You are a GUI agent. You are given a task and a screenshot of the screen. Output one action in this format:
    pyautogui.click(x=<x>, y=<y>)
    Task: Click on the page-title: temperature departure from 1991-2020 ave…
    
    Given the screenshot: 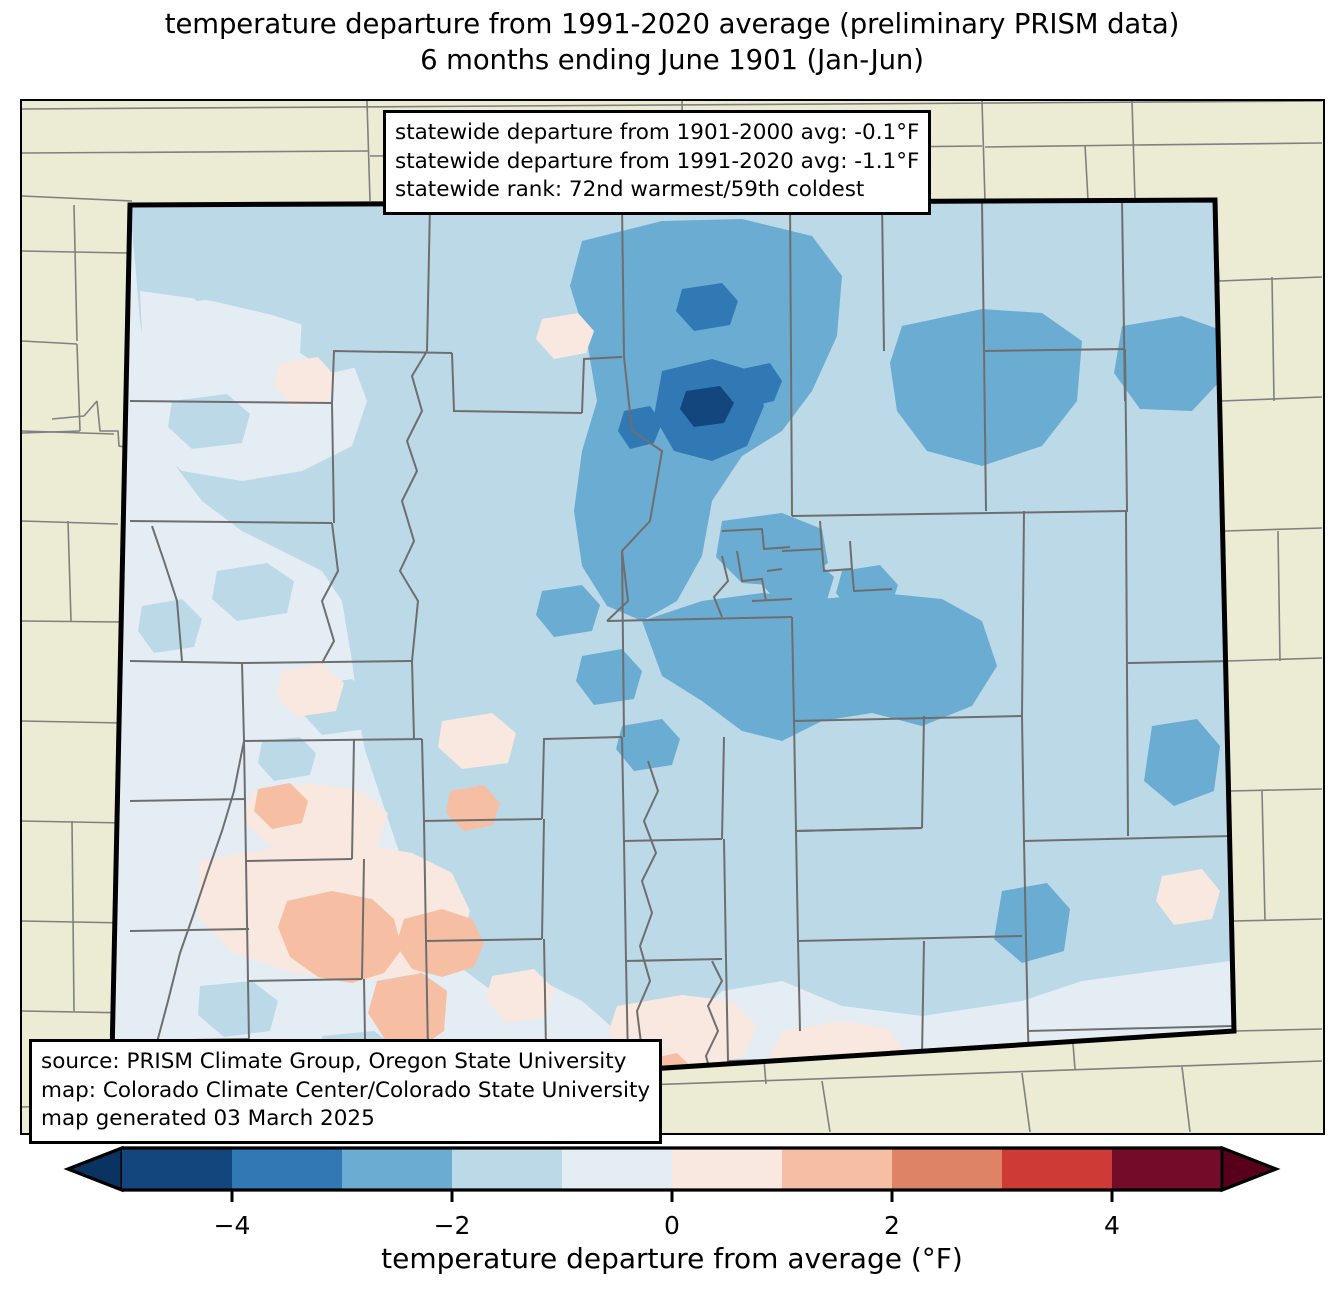 What is the action you would take?
    pyautogui.click(x=672, y=42)
    